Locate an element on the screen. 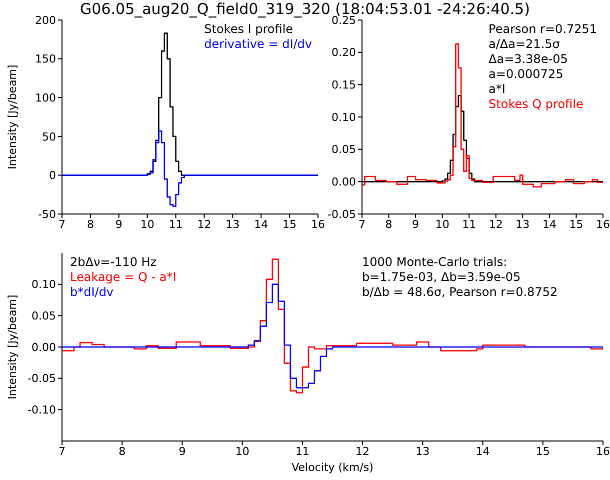 This screenshot has width=610, height=480. annotation: Δa=3.38e-05 is located at coordinates (528, 59).